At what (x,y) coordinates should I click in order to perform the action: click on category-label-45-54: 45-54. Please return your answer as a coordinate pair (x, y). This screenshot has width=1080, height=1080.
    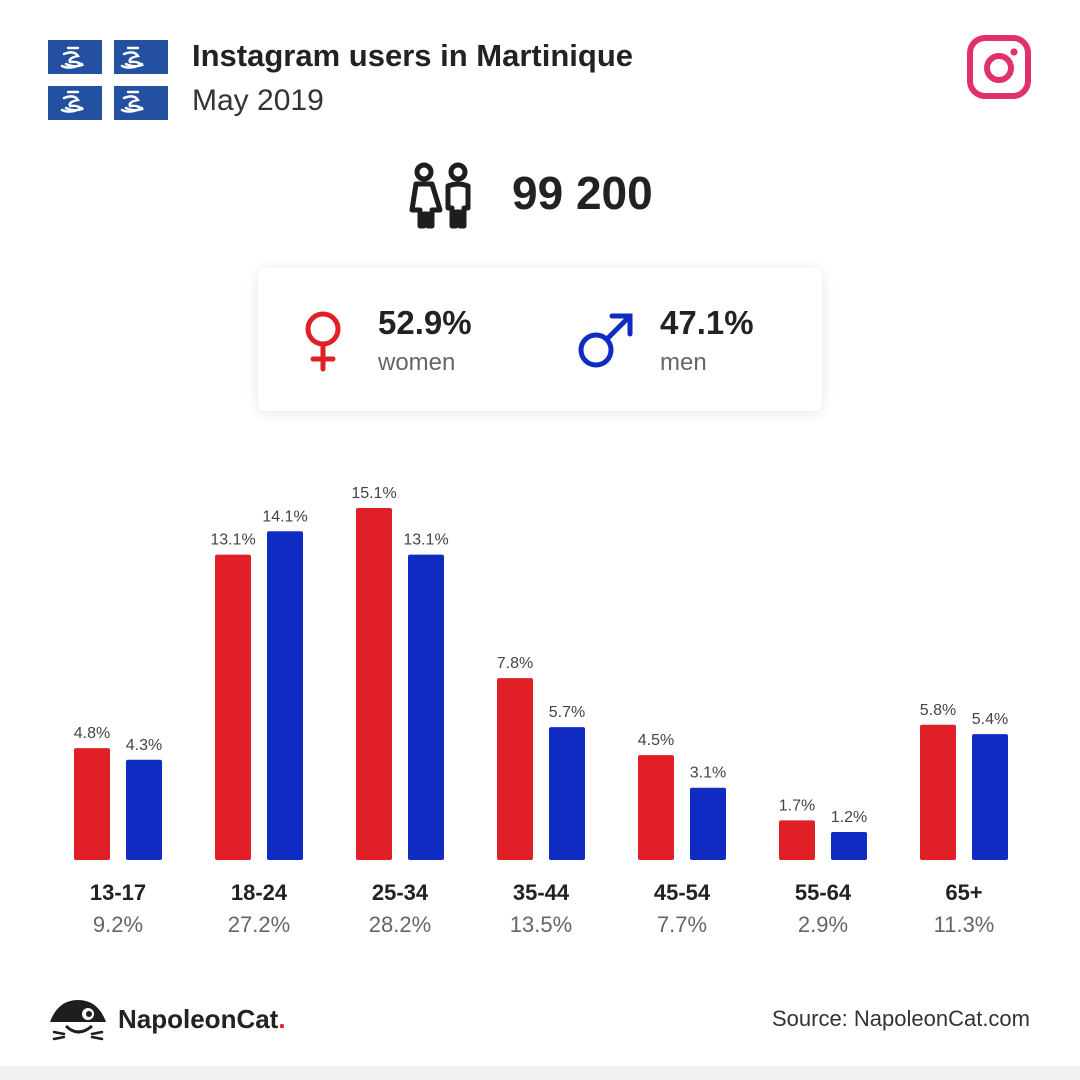
    Looking at the image, I should click on (682, 892).